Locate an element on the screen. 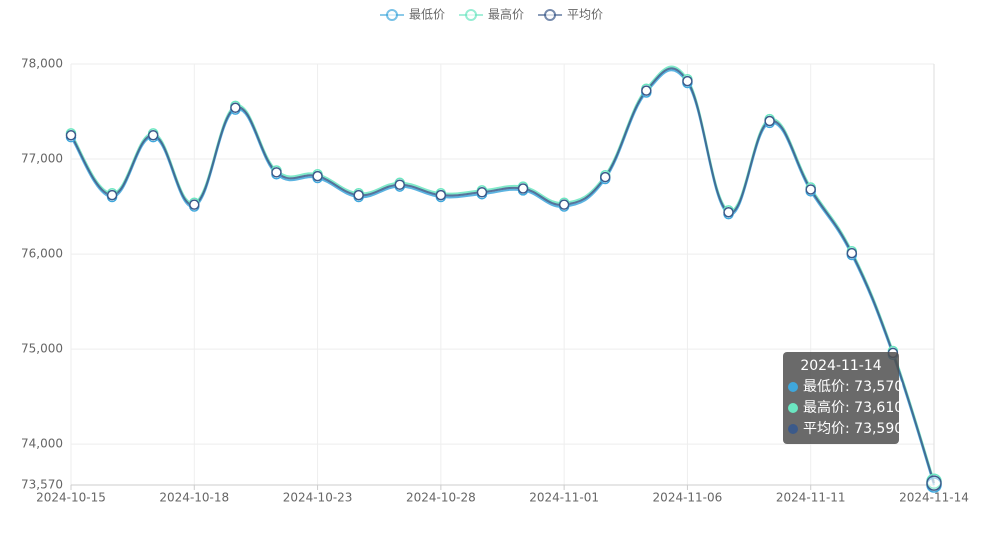  tooltip-title: 2024-11-14 is located at coordinates (840, 366).